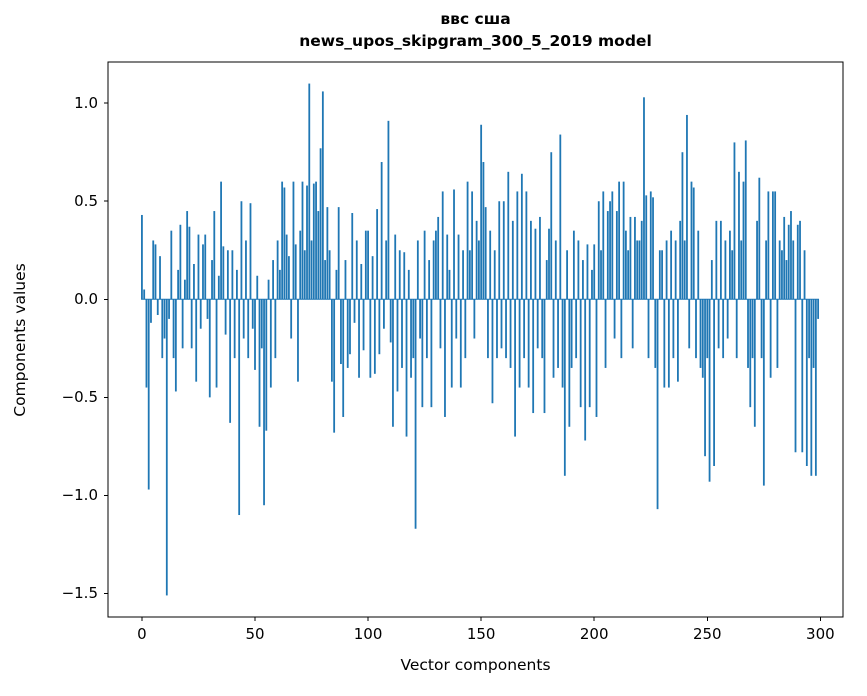 The height and width of the screenshot is (696, 867). I want to click on chart-title-line2: news_upos_skipgram_300_5_2019 model, so click(475, 41).